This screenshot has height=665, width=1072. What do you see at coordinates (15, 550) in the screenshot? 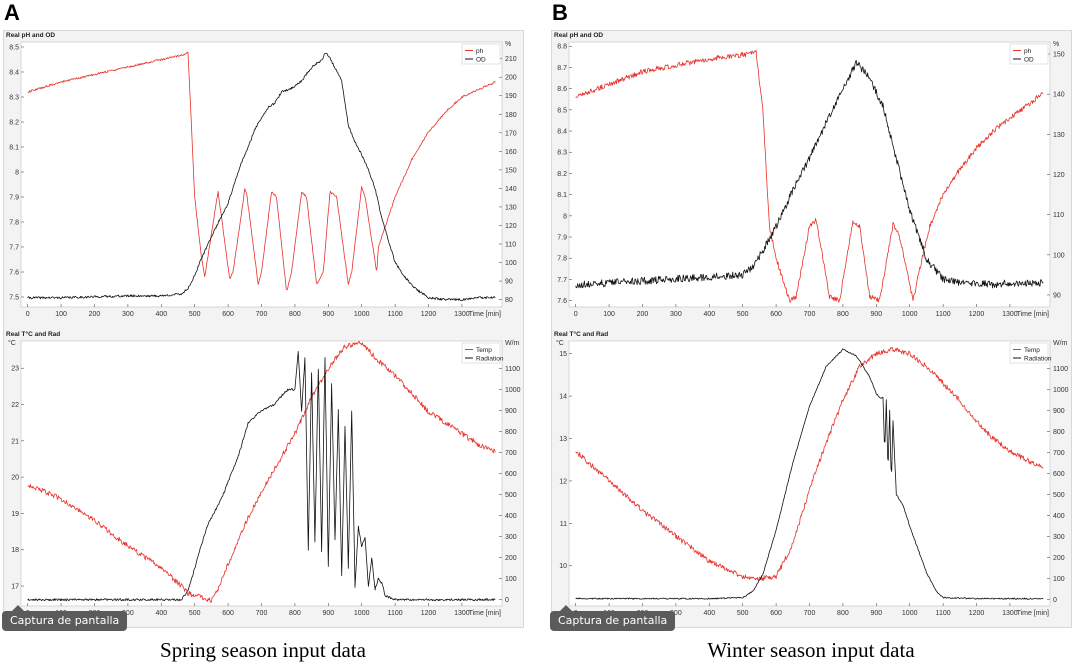
I see `y-left-tick-label: 18` at bounding box center [15, 550].